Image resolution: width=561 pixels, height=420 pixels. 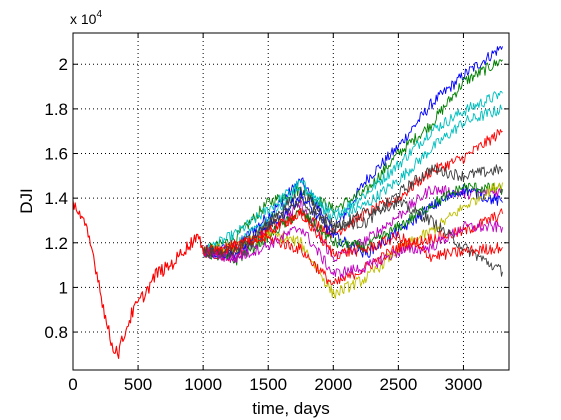 I want to click on y-tick-label: 1.8, so click(x=56, y=109).